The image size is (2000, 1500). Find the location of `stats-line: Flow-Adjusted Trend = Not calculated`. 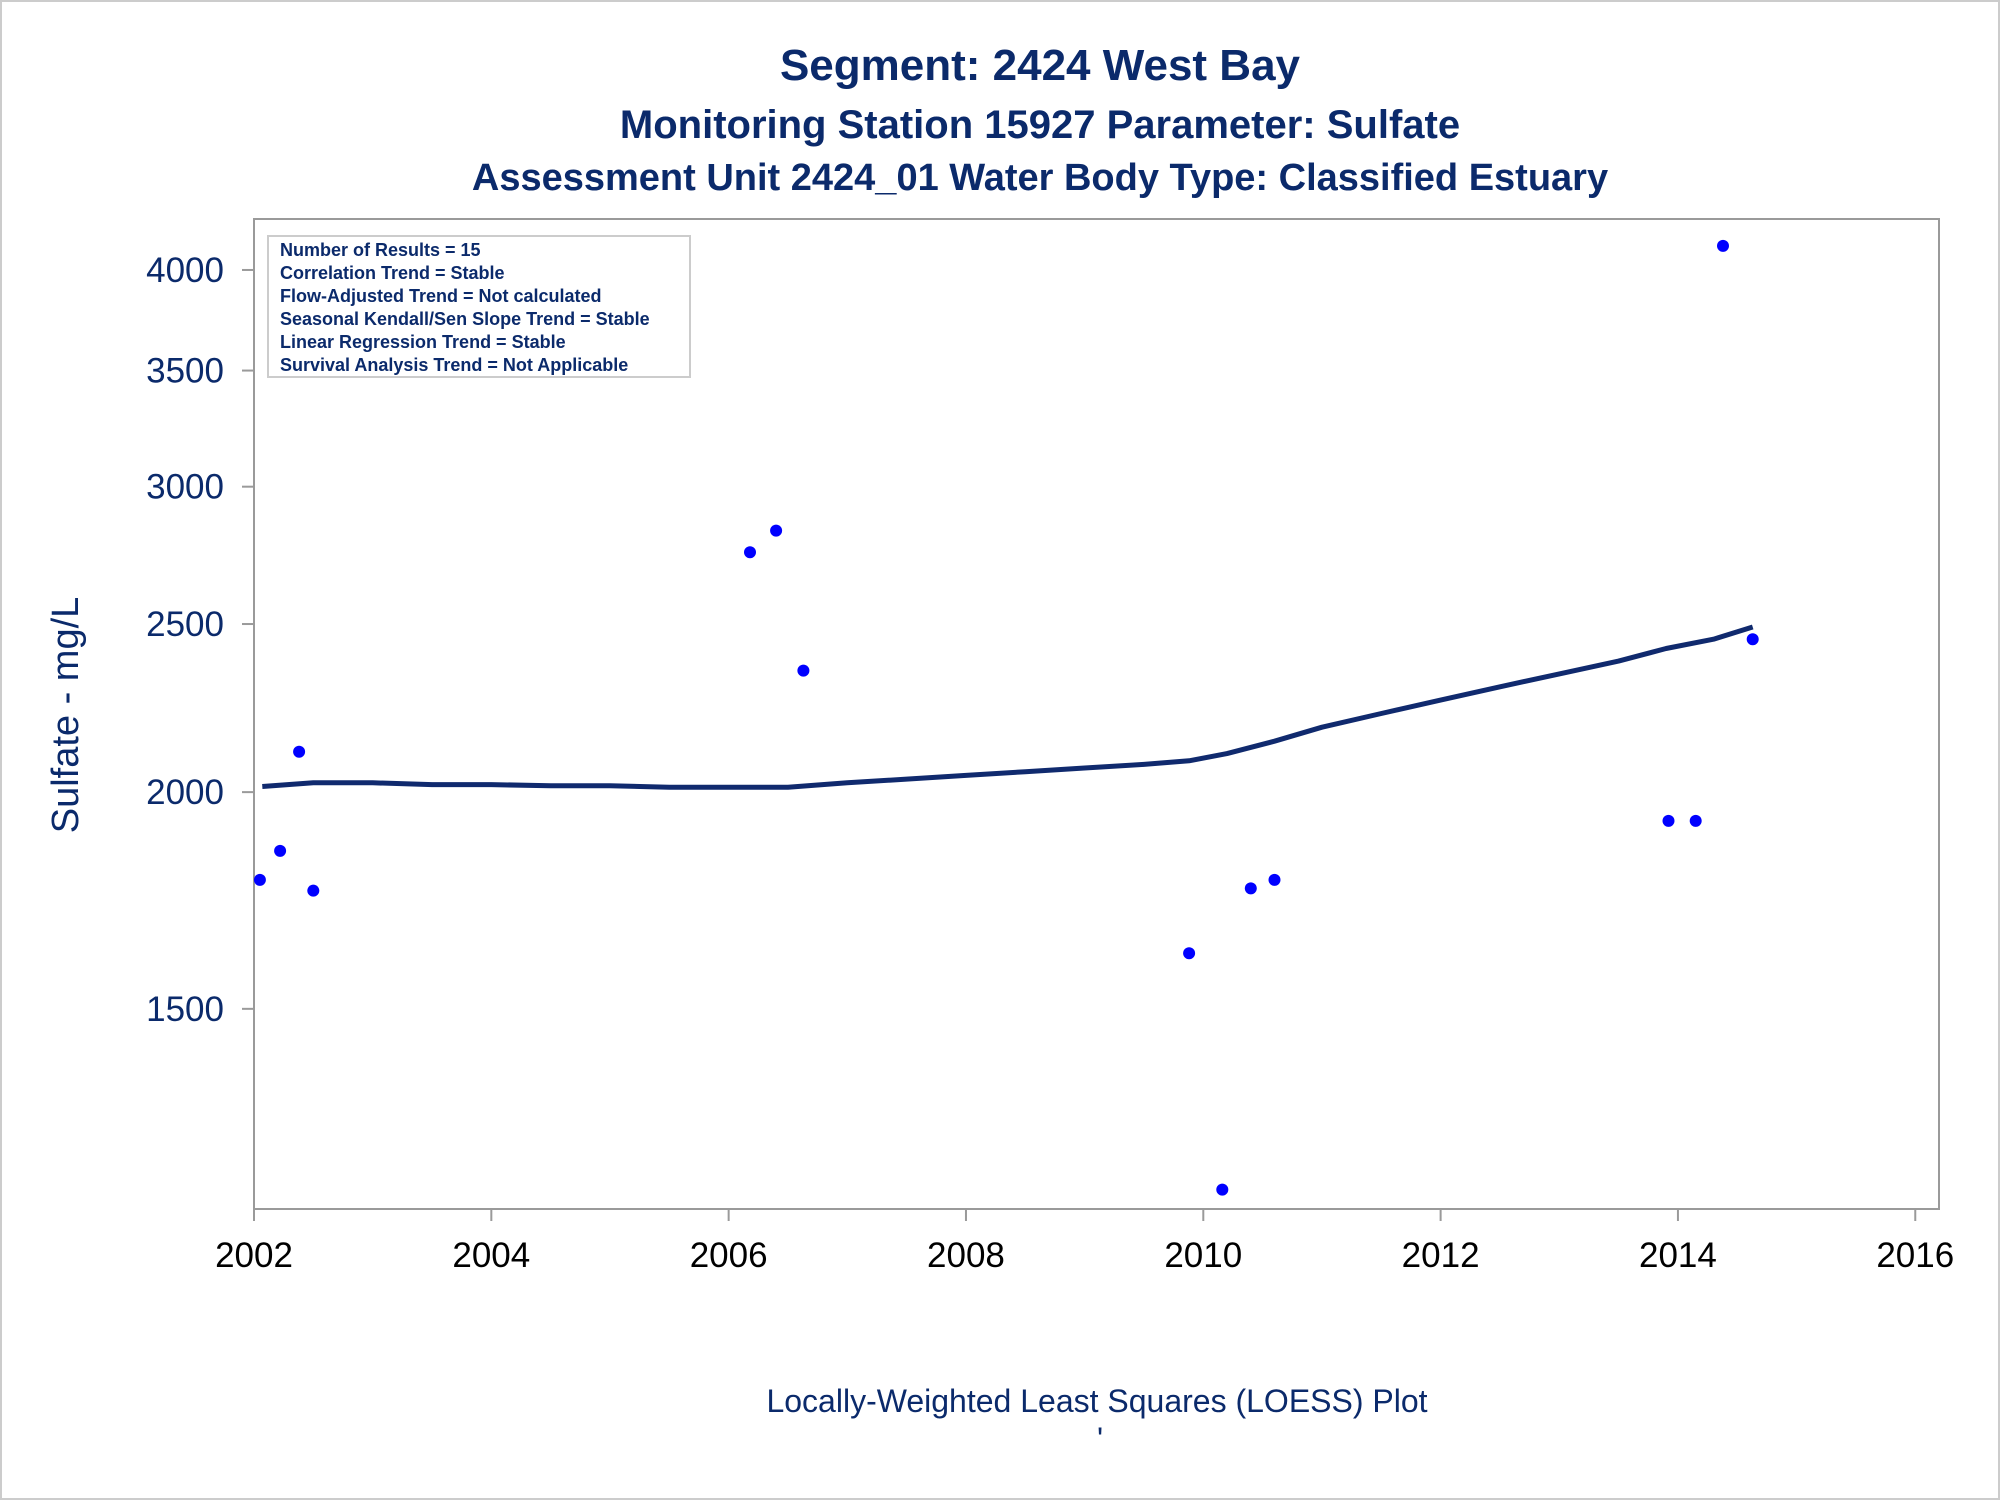

stats-line: Flow-Adjusted Trend = Not calculated is located at coordinates (441, 296).